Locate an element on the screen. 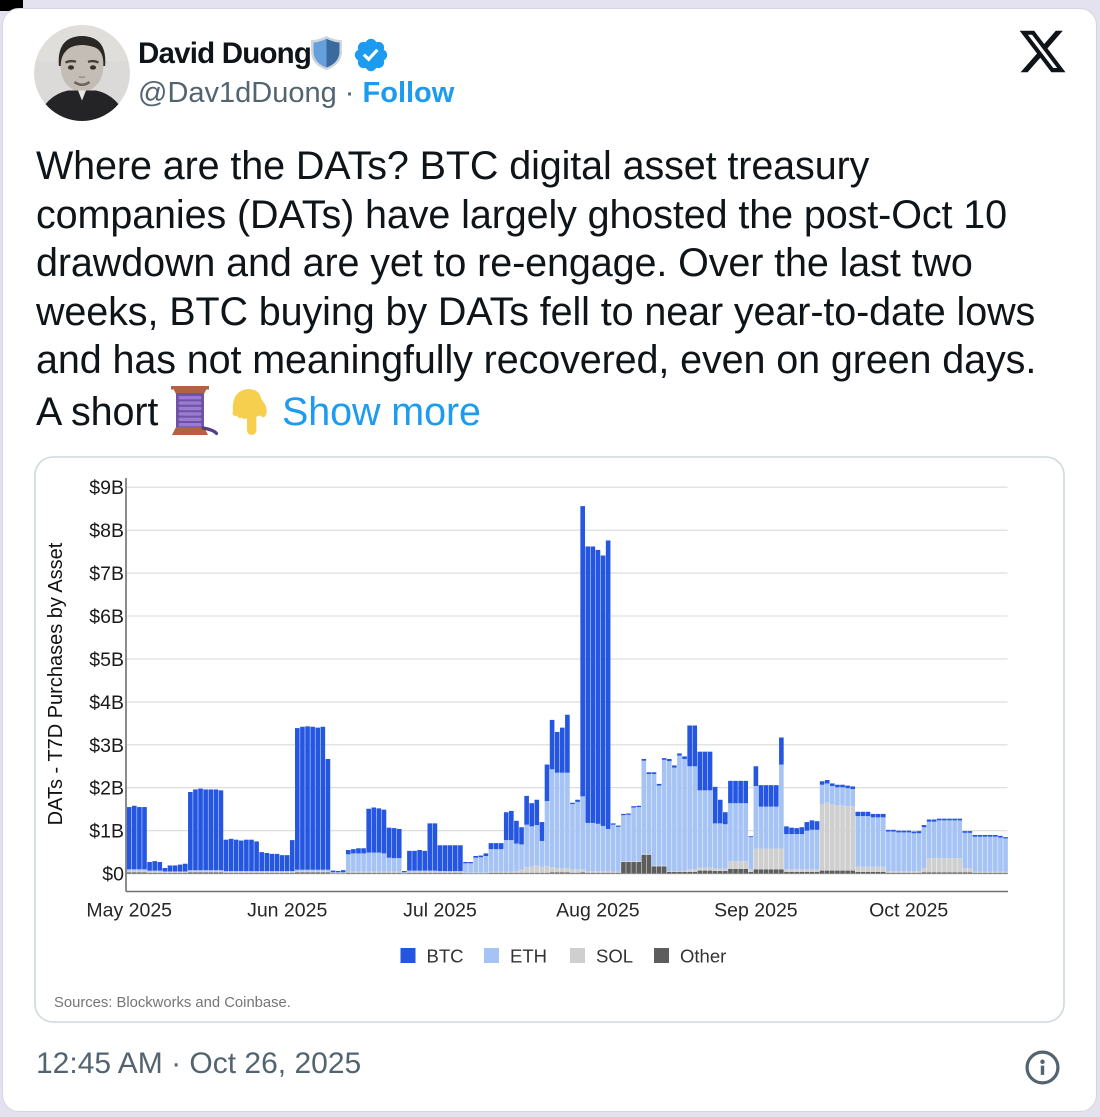 The height and width of the screenshot is (1117, 1100). svg-text: $0 is located at coordinates (113, 875).